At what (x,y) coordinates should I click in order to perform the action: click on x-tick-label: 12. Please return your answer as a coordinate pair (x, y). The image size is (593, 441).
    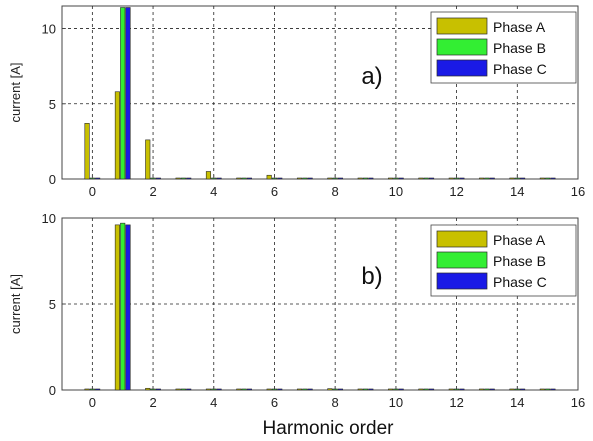
    Looking at the image, I should click on (456, 402).